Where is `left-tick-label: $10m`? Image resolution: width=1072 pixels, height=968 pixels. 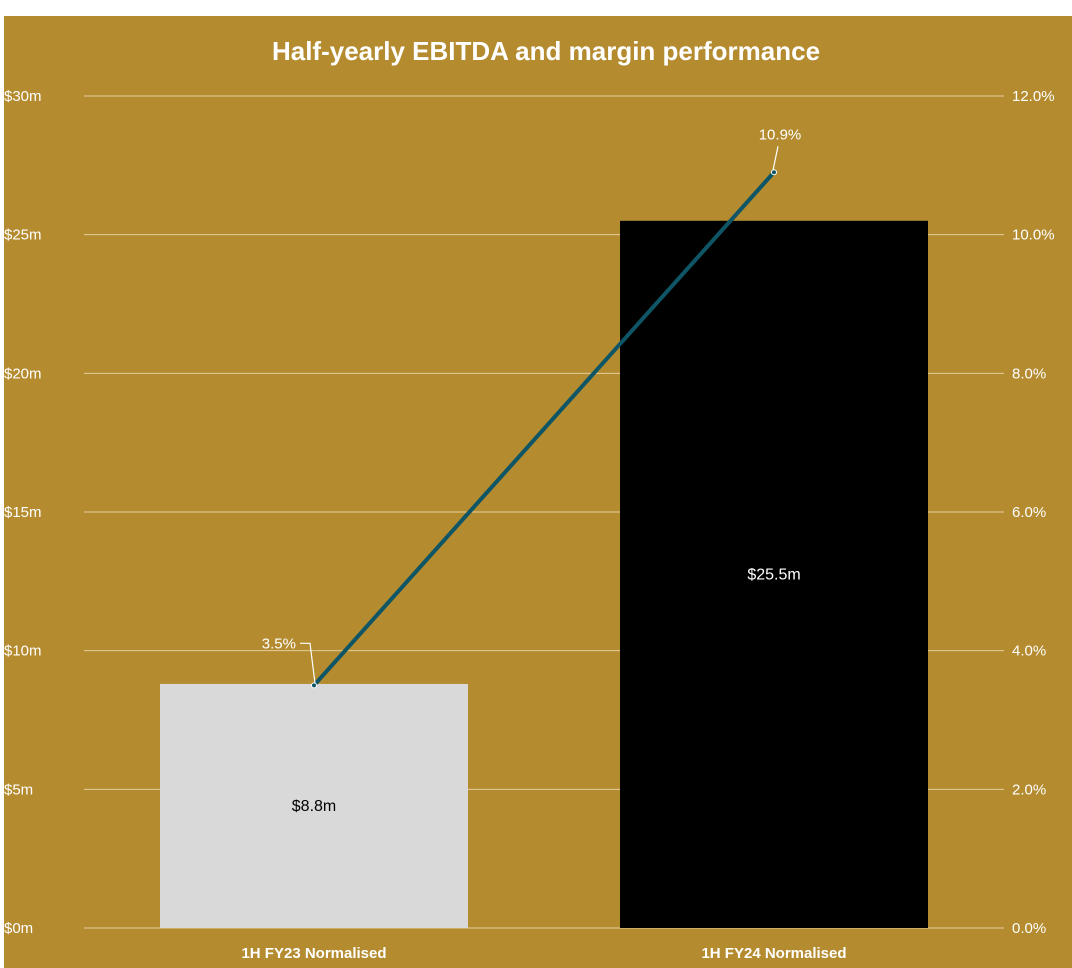 left-tick-label: $10m is located at coordinates (23, 651).